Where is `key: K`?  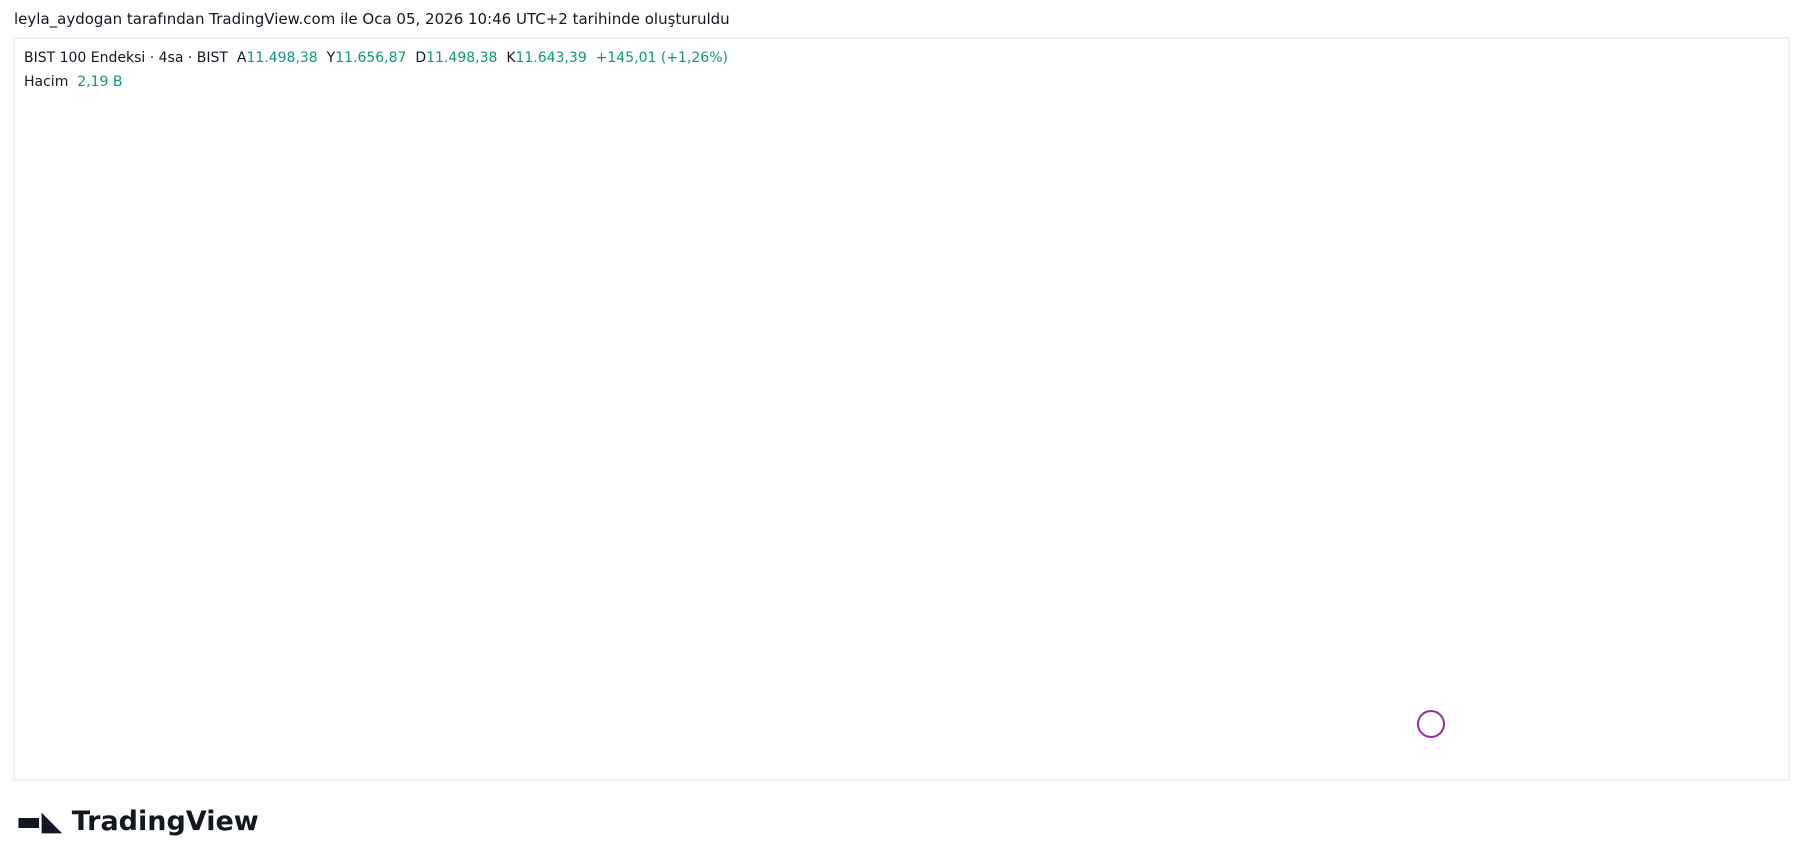
key: K is located at coordinates (511, 58).